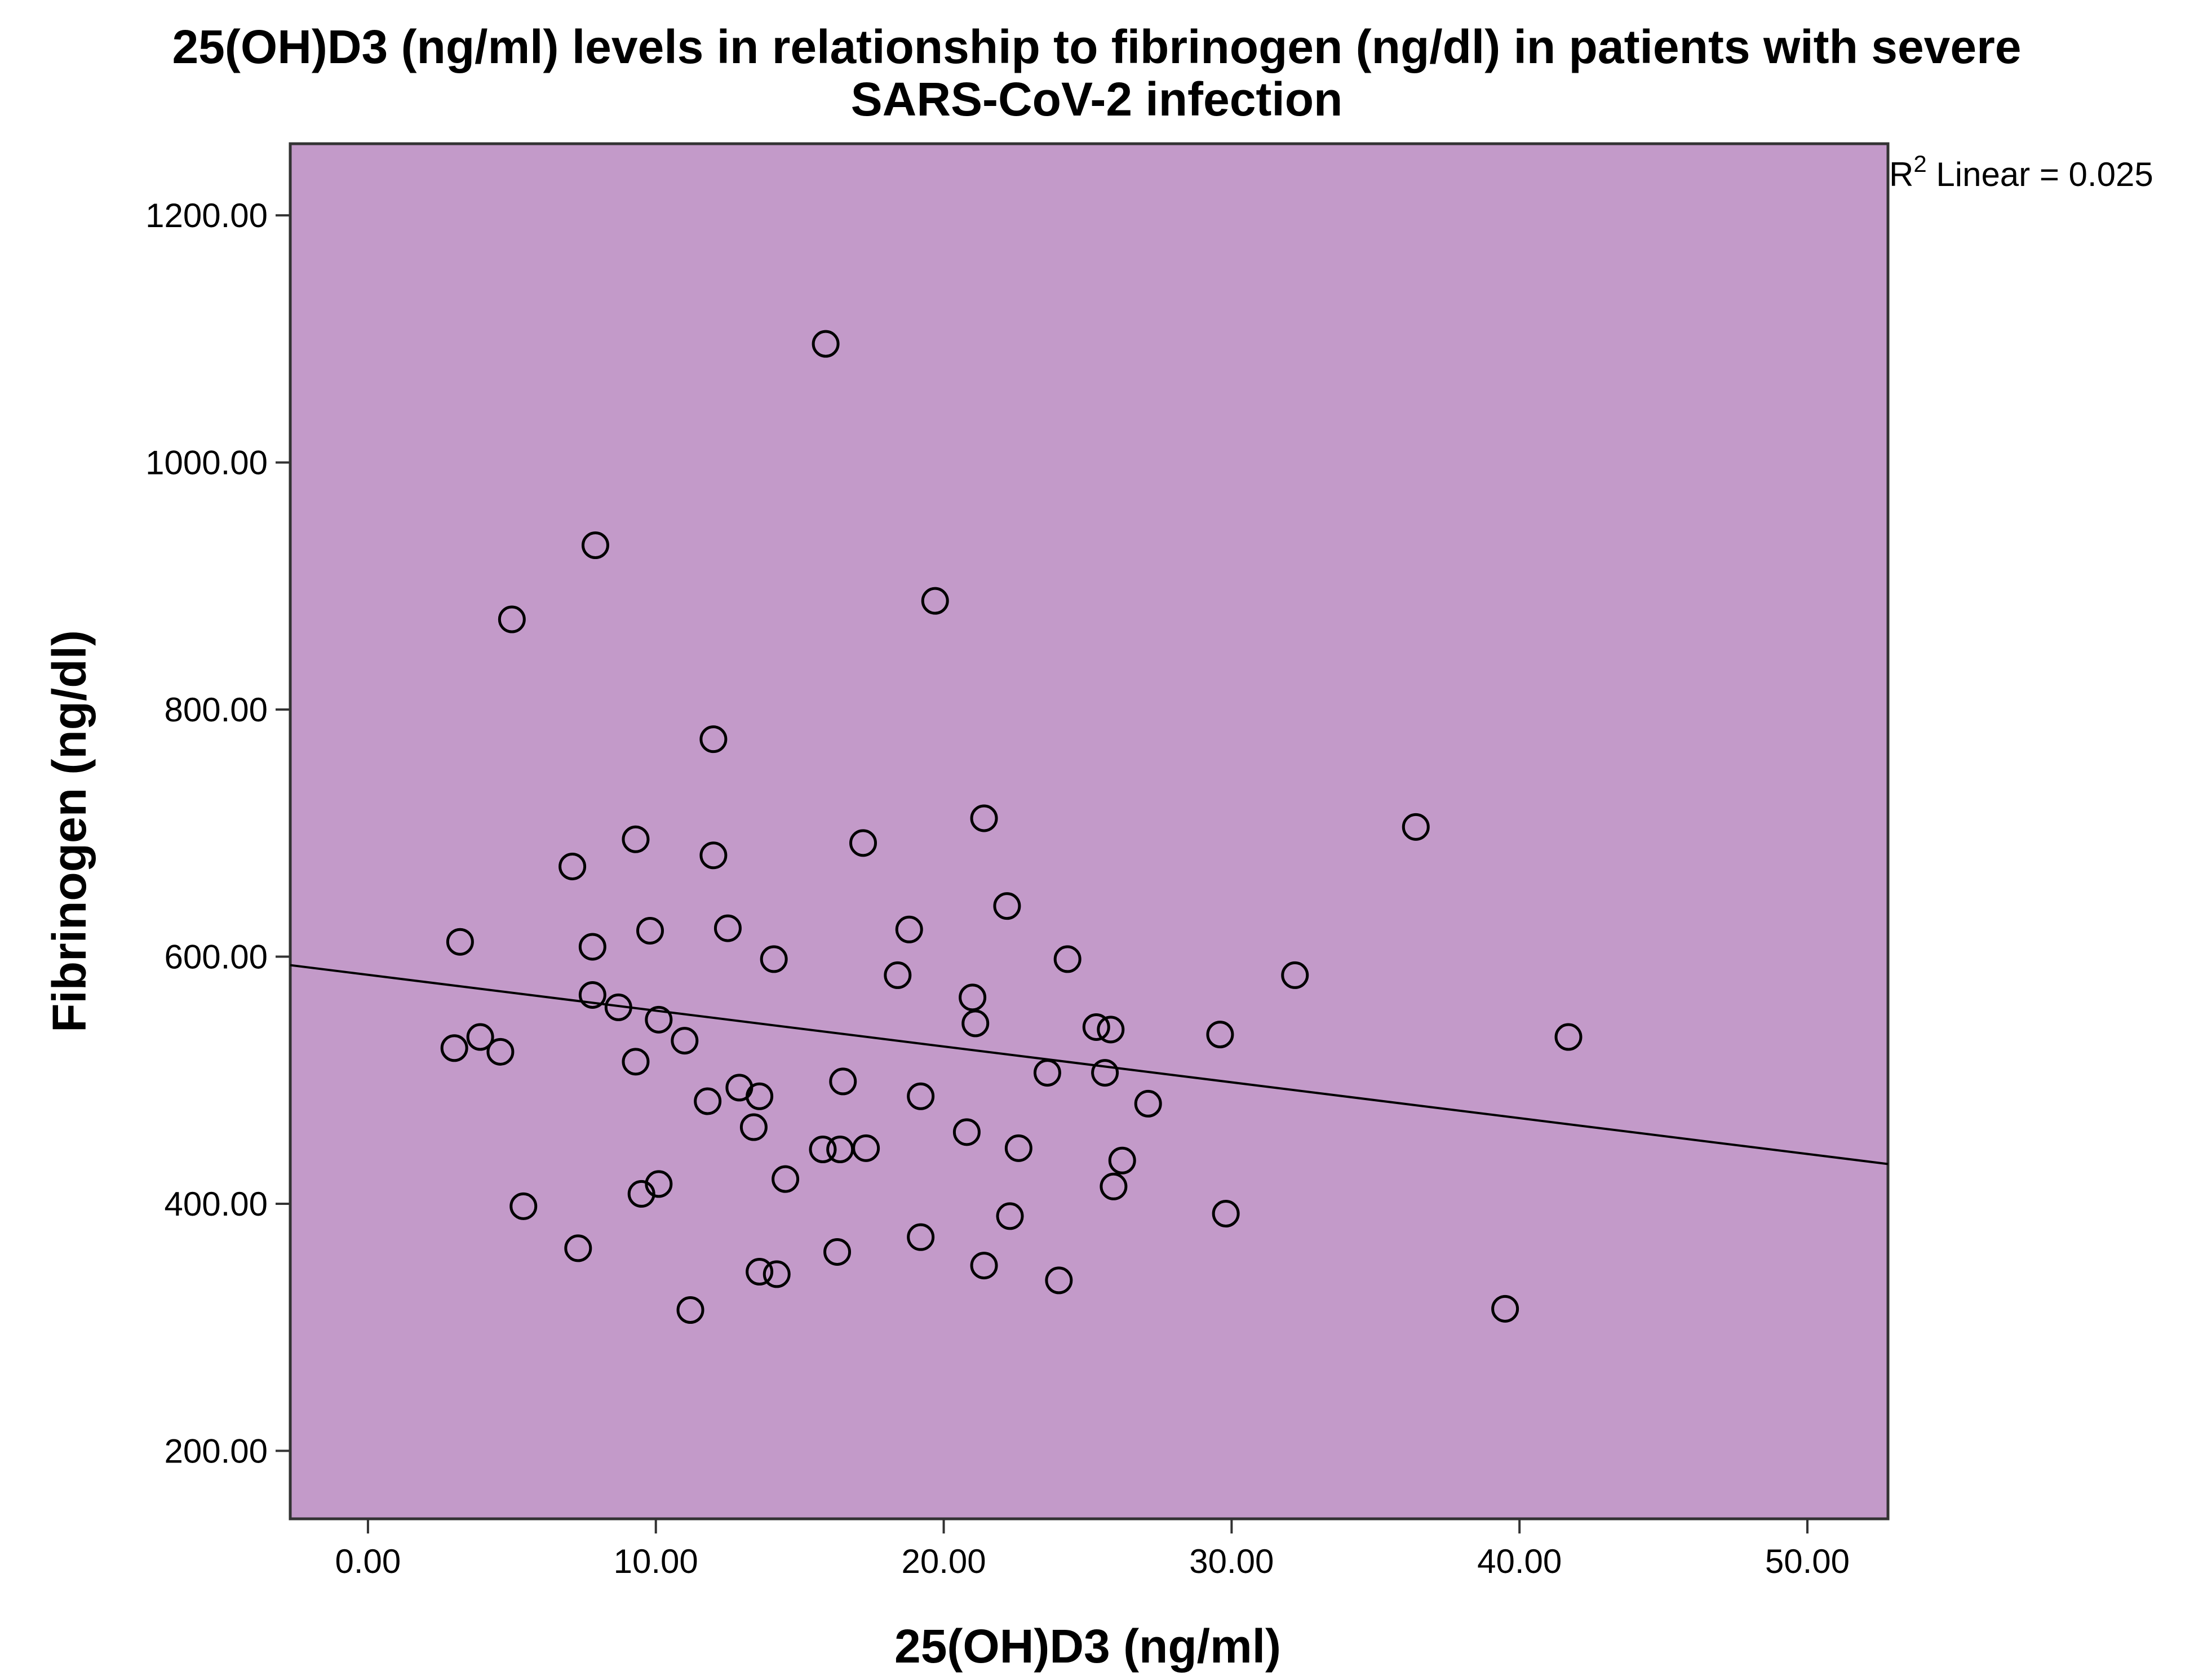 Image resolution: width=2194 pixels, height=1680 pixels. What do you see at coordinates (1920, 163) in the screenshot?
I see `r2-superscript: 2` at bounding box center [1920, 163].